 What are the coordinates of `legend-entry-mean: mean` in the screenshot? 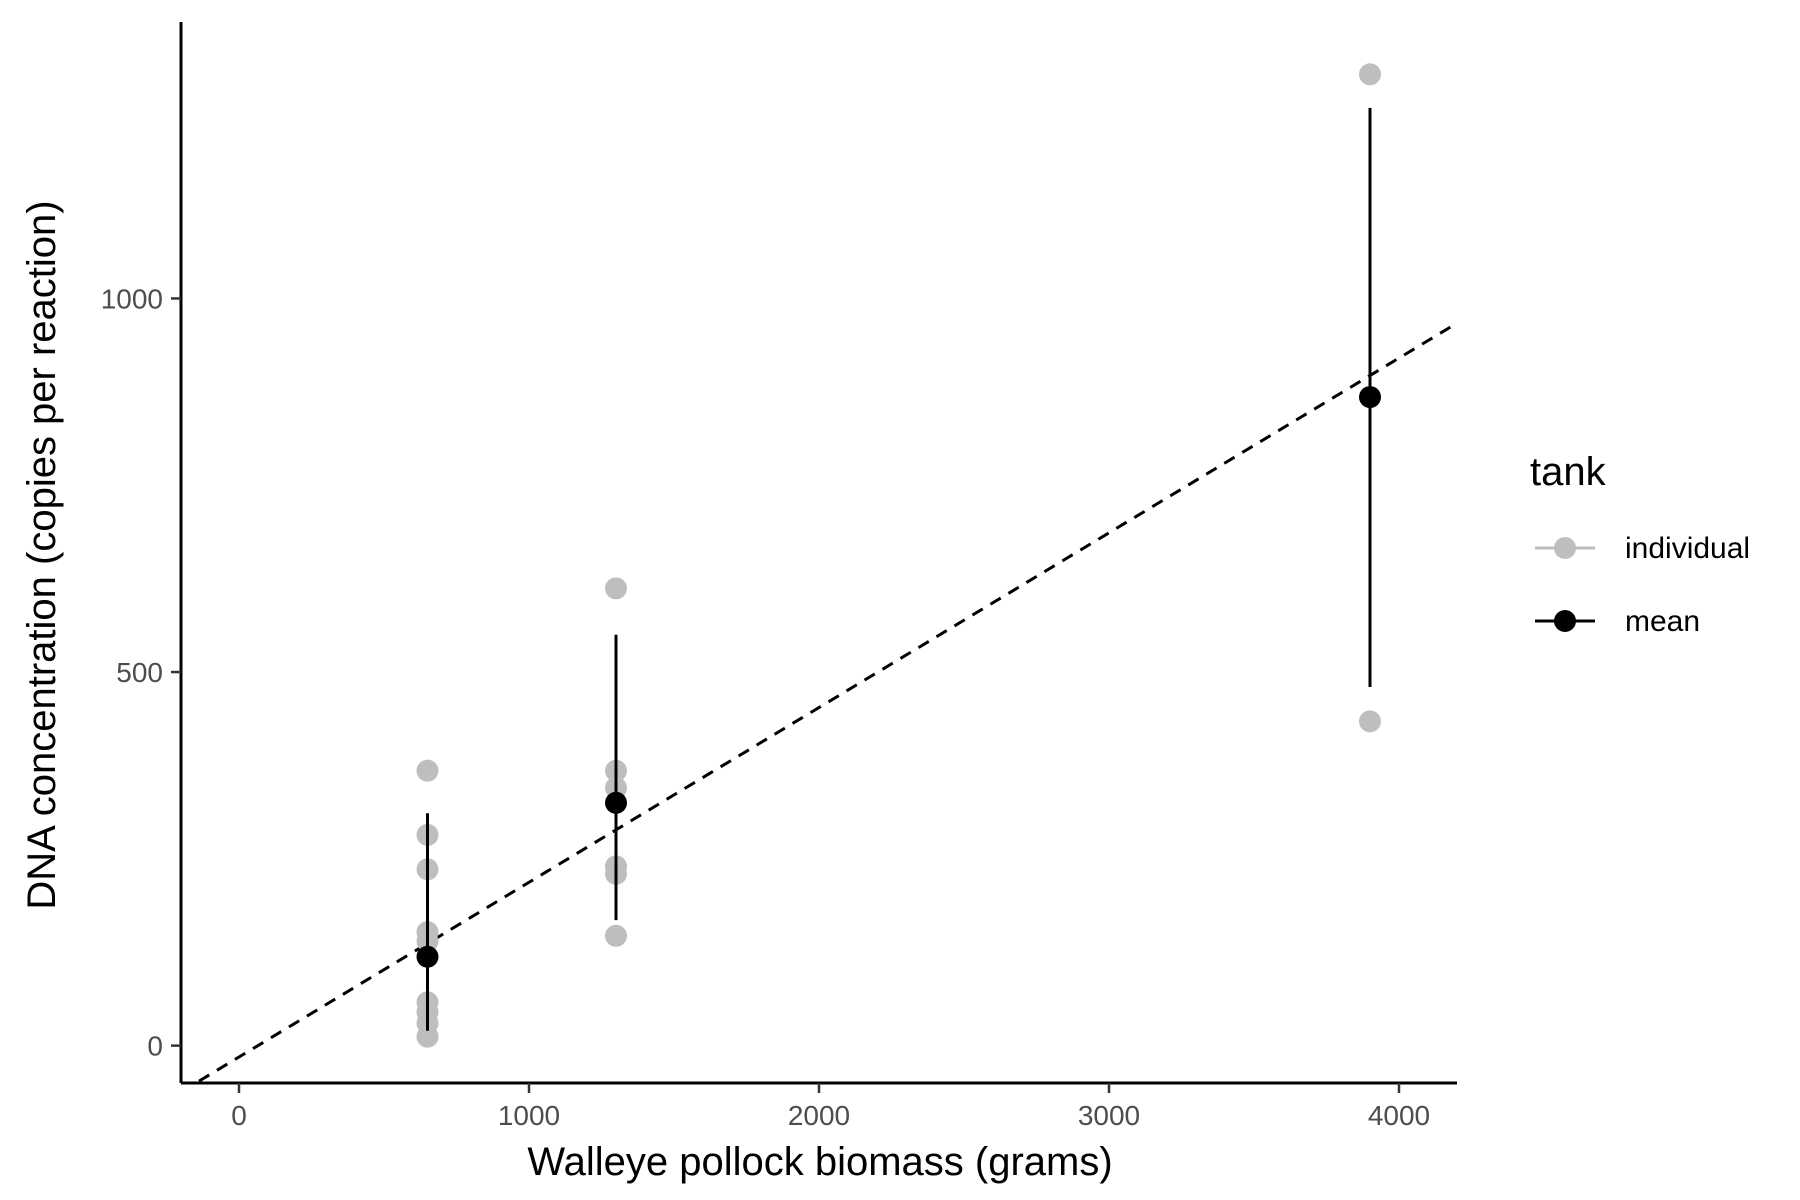 It's located at (1617, 621).